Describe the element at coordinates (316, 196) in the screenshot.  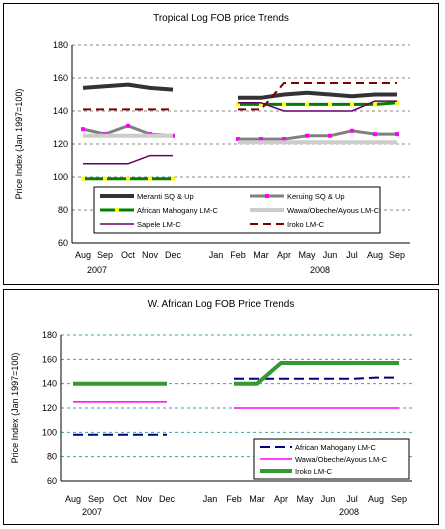
I see `legend-label-keruing-sq-up: Keruing SQ & Up` at that location.